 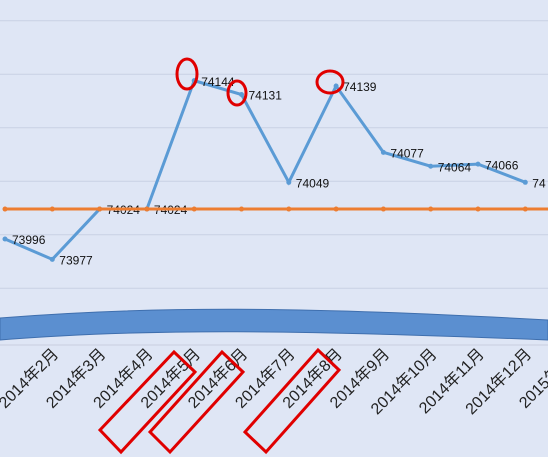 I want to click on data-label: 73977, so click(x=76, y=261).